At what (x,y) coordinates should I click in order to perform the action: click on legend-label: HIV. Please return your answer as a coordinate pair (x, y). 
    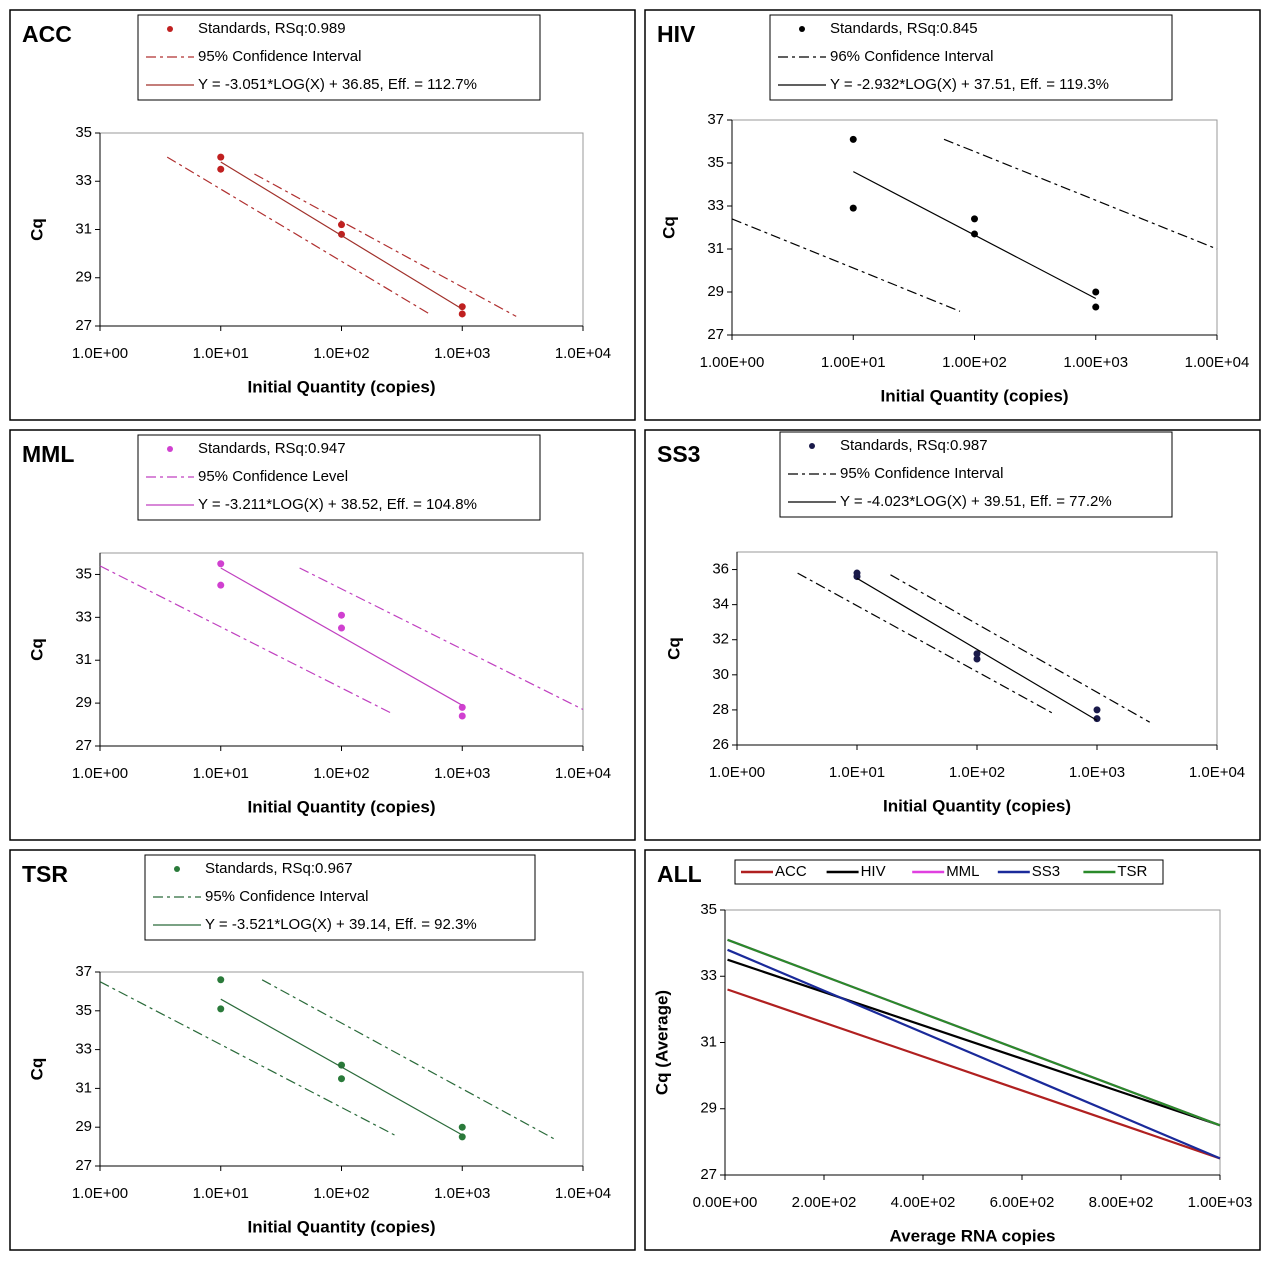
    Looking at the image, I should click on (873, 871).